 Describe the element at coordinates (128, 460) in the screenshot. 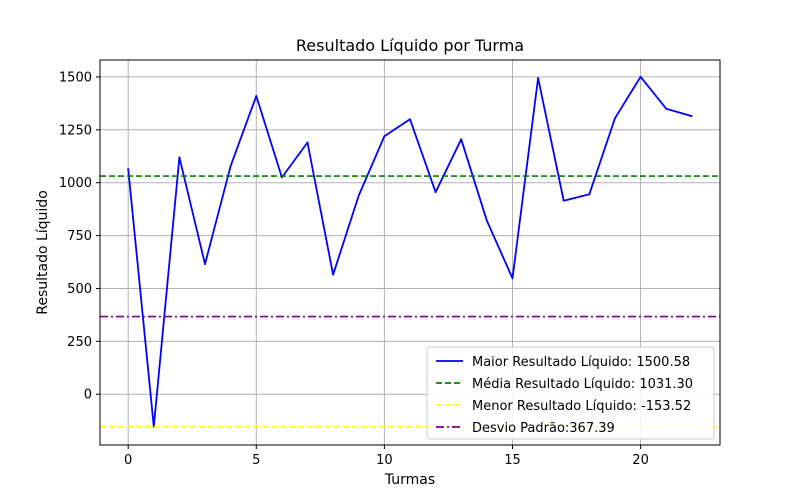

I see `x-tick-label: 0` at that location.